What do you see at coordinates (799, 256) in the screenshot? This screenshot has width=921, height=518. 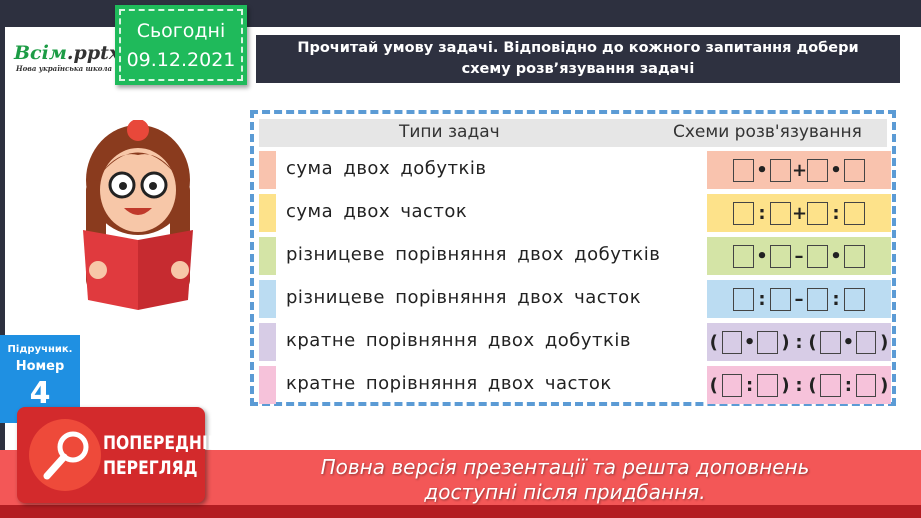 I see `solution-scheme: • – •` at bounding box center [799, 256].